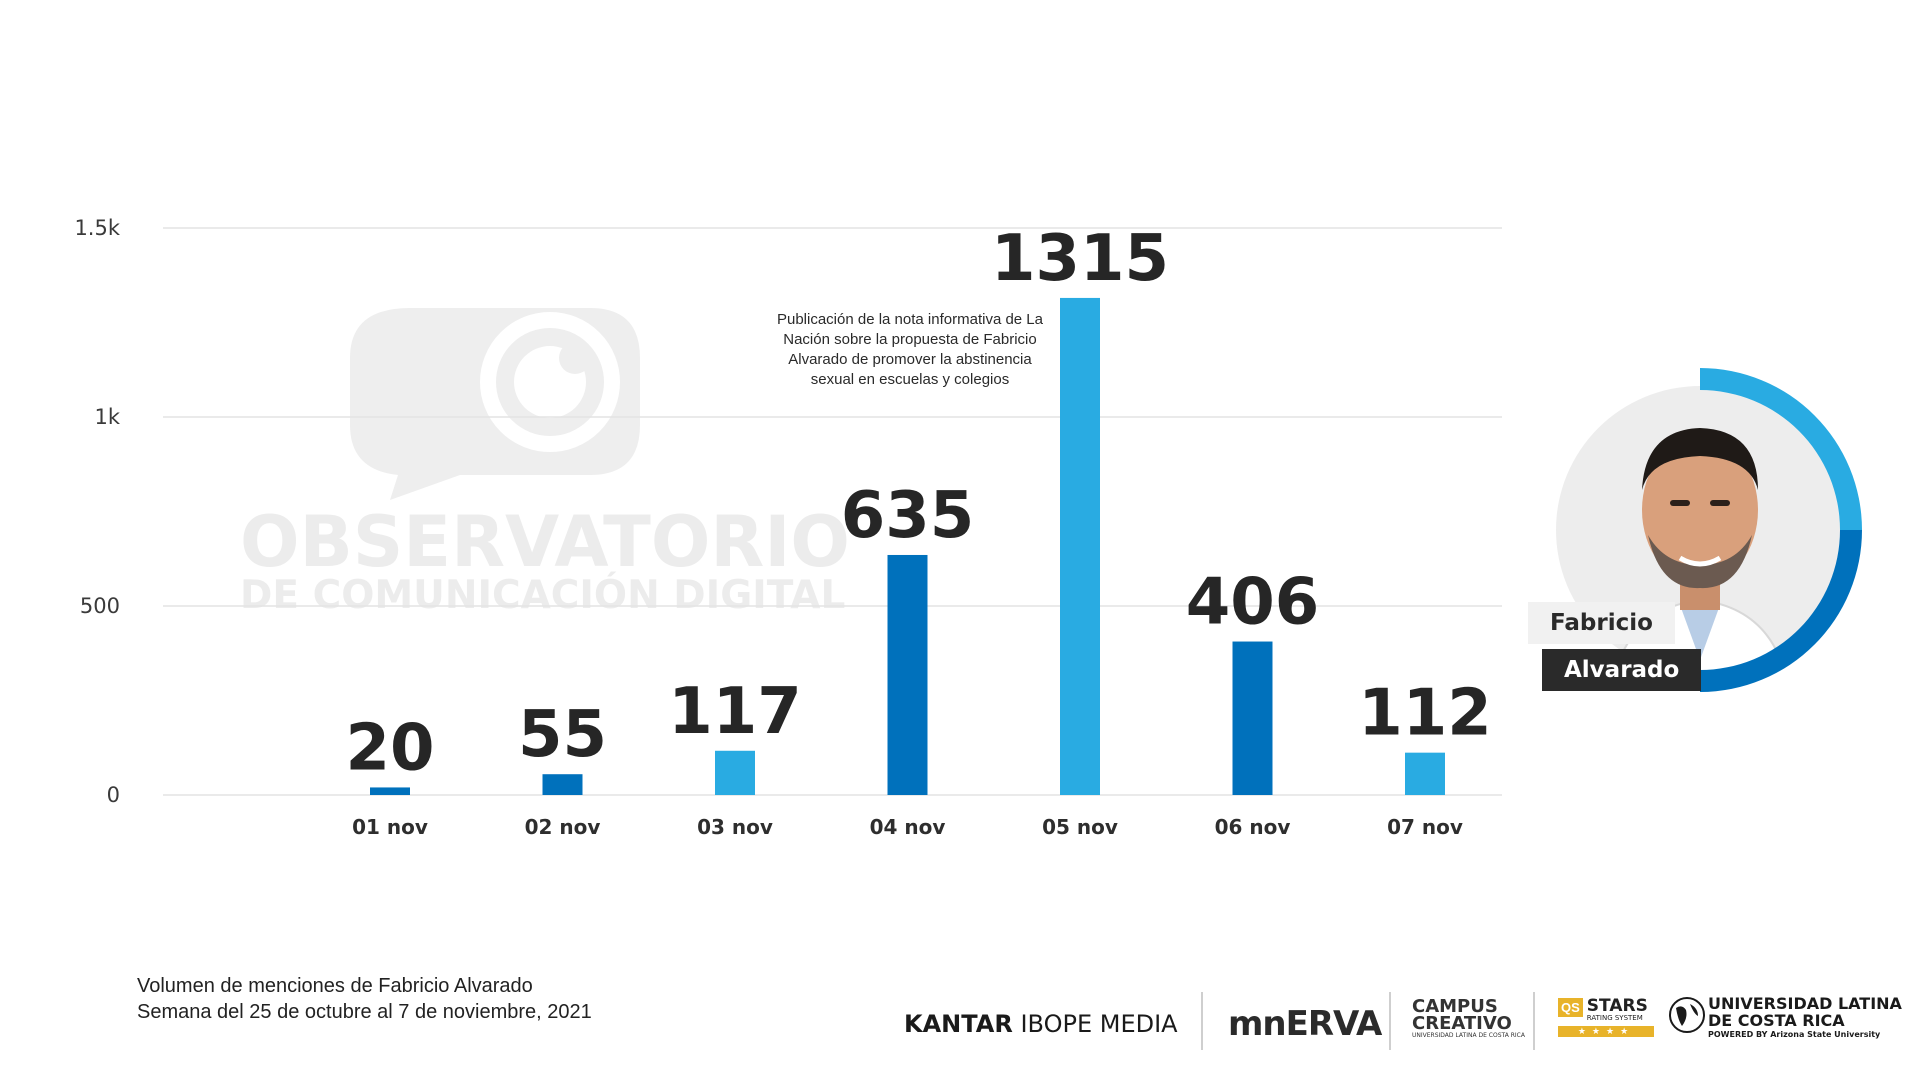 Image resolution: width=1920 pixels, height=1080 pixels. Describe the element at coordinates (1687, 1015) in the screenshot. I see `globe-icon` at that location.